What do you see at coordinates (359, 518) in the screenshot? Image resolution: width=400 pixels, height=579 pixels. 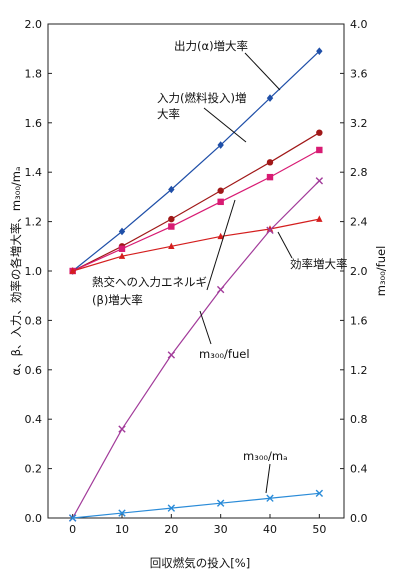 I see `y-right-tick-label: 0.0` at bounding box center [359, 518].